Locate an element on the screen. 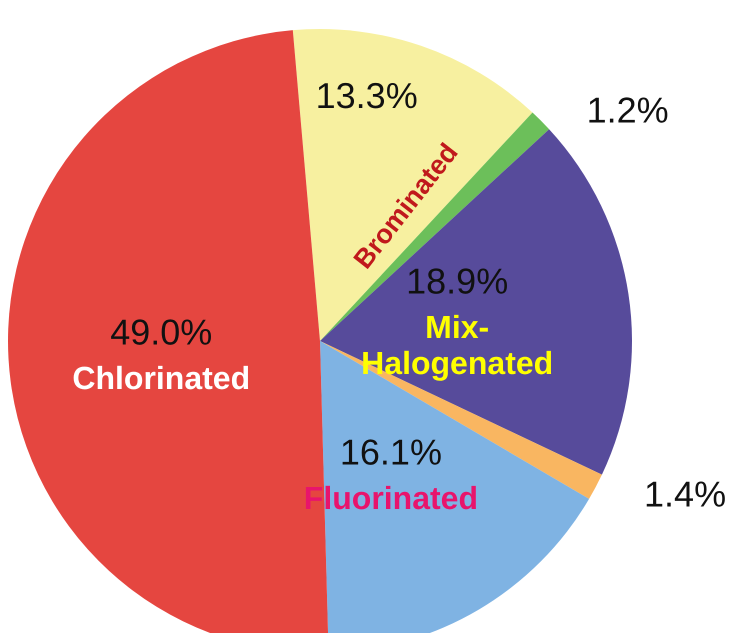  data-label: 16.1% is located at coordinates (391, 451).